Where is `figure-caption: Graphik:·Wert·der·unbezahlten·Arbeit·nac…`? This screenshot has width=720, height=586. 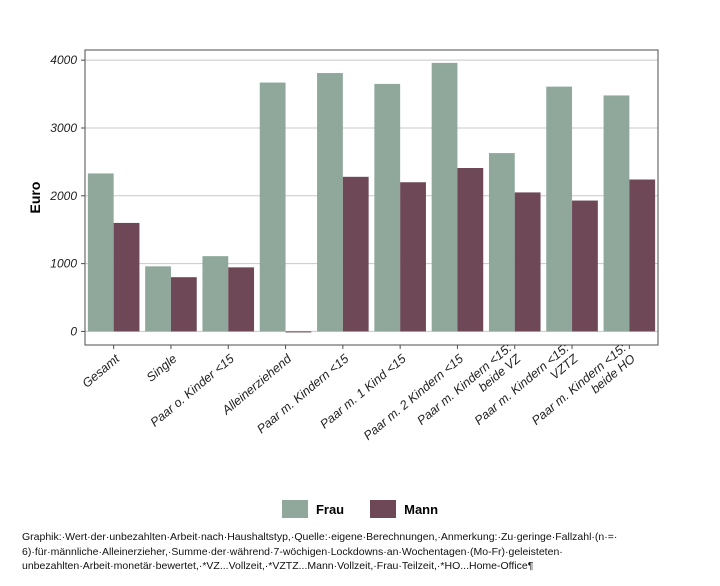 figure-caption: Graphik:·Wert·der·unbezahlten·Arbeit·nac… is located at coordinates (362, 552).